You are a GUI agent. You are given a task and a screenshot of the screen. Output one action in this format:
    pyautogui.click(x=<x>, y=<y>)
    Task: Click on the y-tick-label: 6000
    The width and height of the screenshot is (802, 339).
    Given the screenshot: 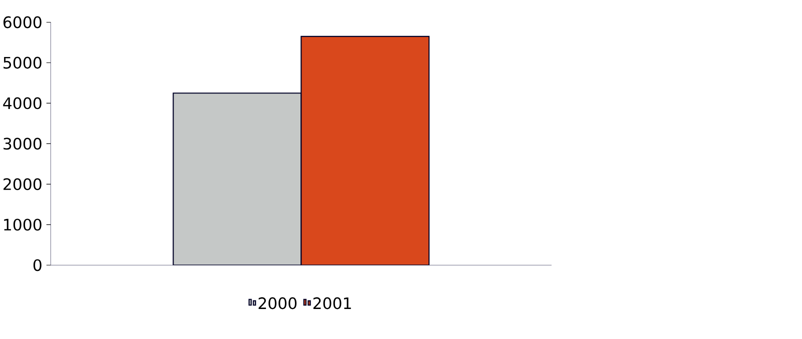 What is the action you would take?
    pyautogui.click(x=22, y=22)
    